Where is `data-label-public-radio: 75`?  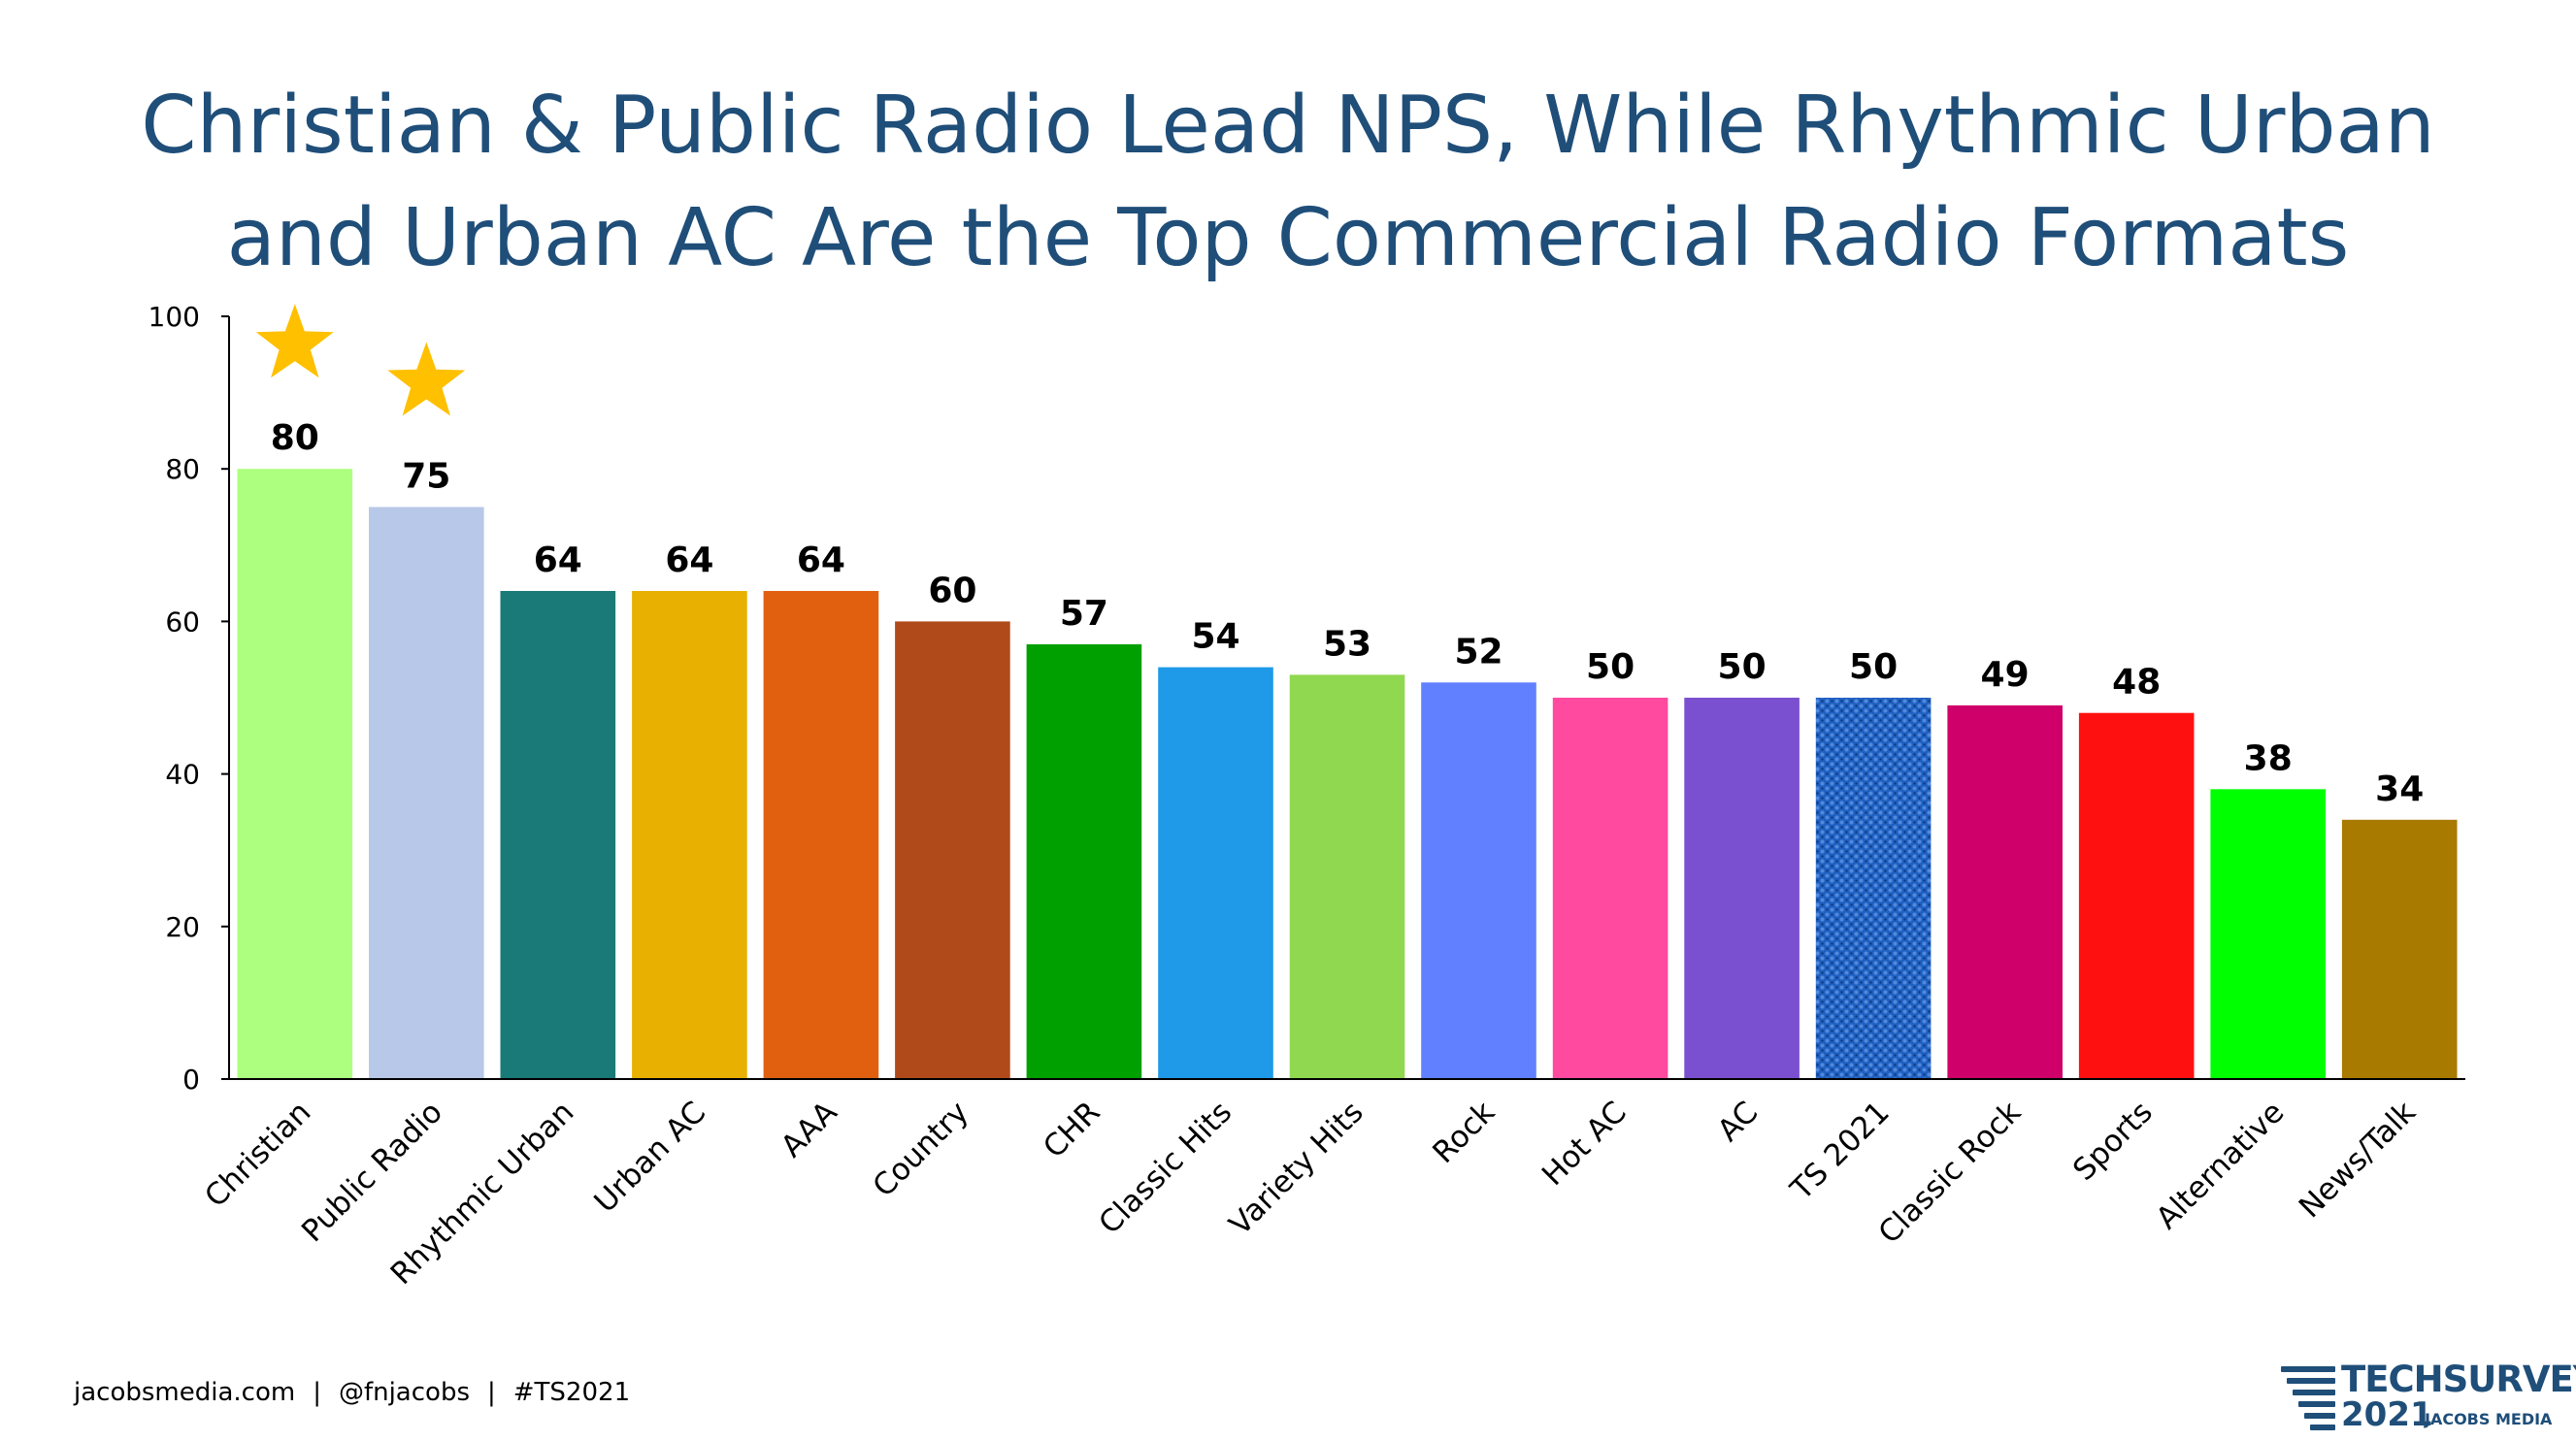
data-label-public-radio: 75 is located at coordinates (426, 477).